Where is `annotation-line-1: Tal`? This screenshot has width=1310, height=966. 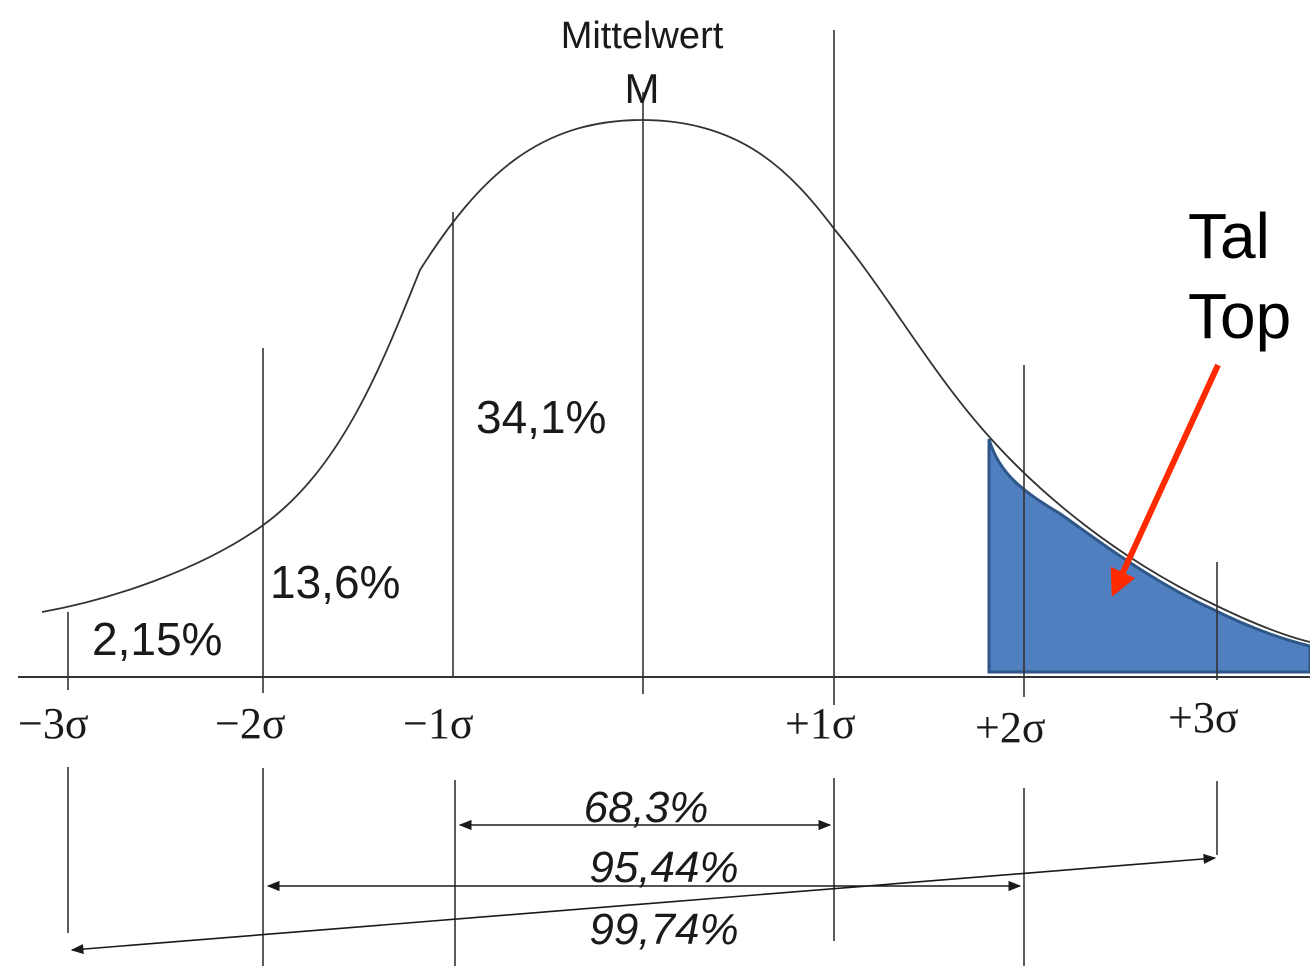 annotation-line-1: Tal is located at coordinates (1229, 236).